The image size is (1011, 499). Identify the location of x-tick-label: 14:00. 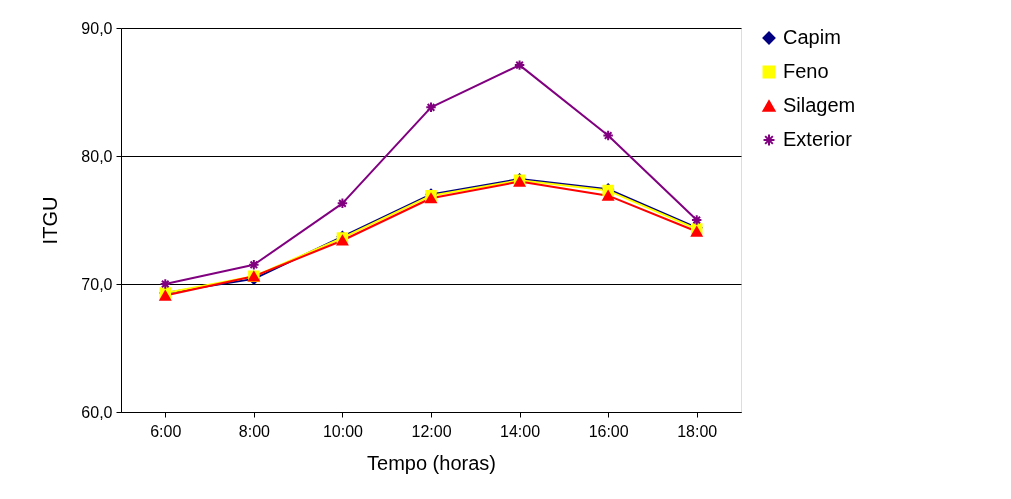
(520, 431).